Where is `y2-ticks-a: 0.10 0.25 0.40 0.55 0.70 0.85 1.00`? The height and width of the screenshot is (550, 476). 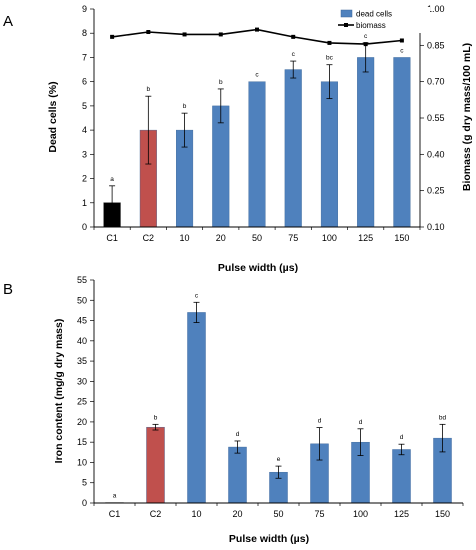 y2-ticks-a: 0.10 0.25 0.40 0.55 0.70 0.85 1.00 is located at coordinates (436, 118).